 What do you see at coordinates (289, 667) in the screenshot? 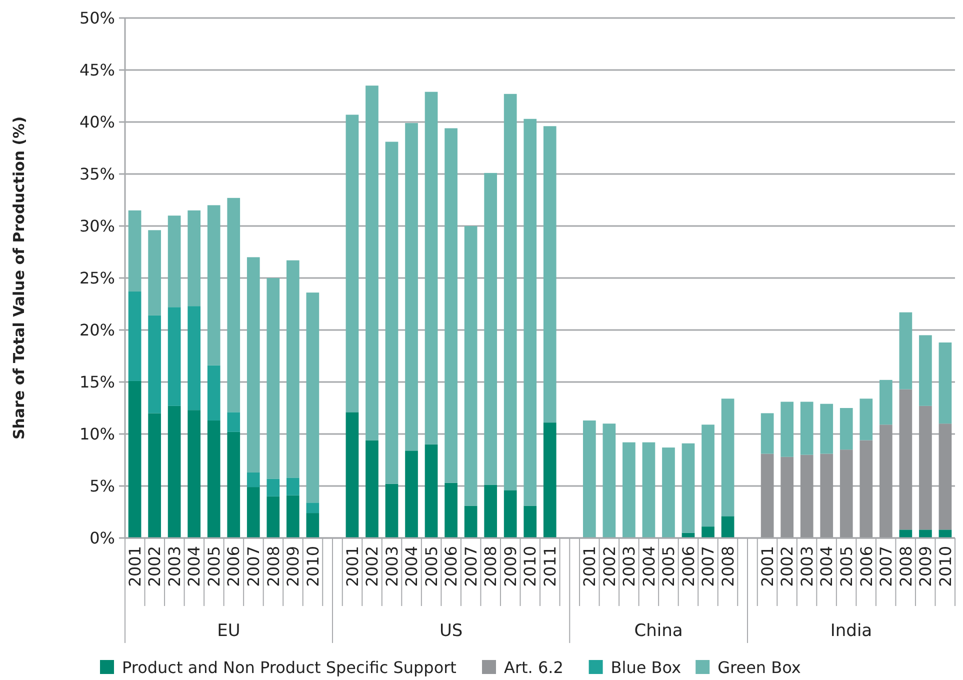
I see `legend-label: Product and Non Product Specific Support` at bounding box center [289, 667].